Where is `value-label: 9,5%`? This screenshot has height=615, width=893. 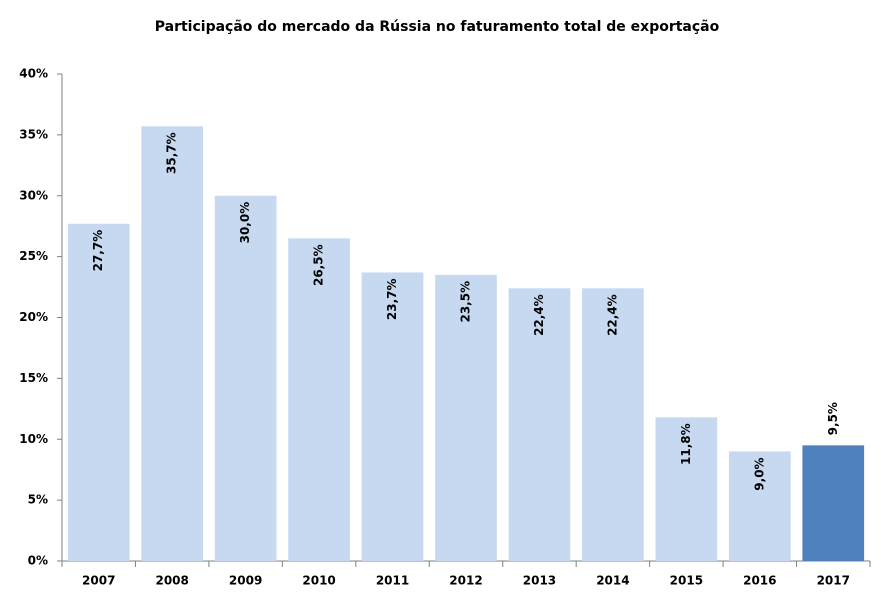 value-label: 9,5% is located at coordinates (833, 418).